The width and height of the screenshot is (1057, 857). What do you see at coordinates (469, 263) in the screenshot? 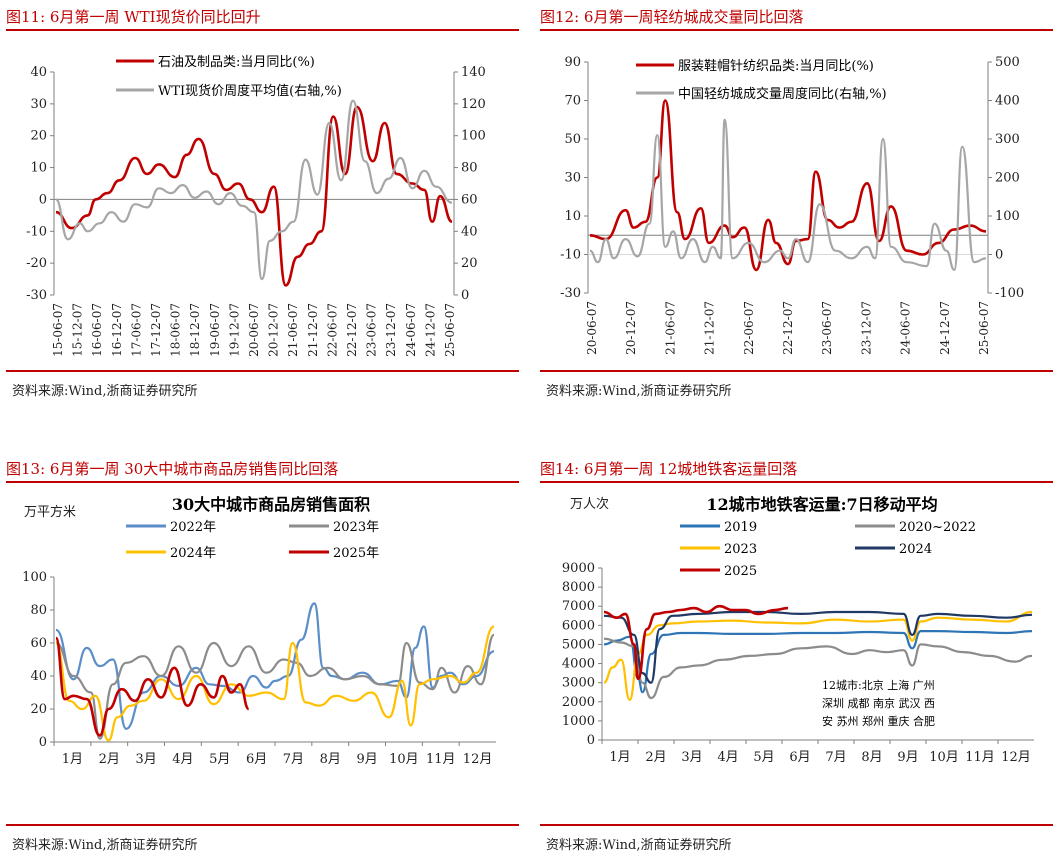
I see `y-tick-label-right: 20` at bounding box center [469, 263].